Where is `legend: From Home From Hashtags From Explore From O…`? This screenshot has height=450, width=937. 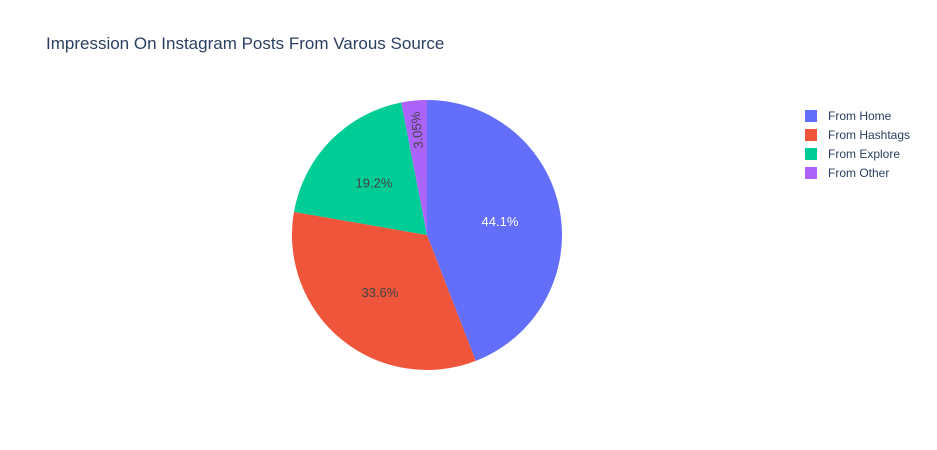 legend: From Home From Hashtags From Explore From O… is located at coordinates (857, 144).